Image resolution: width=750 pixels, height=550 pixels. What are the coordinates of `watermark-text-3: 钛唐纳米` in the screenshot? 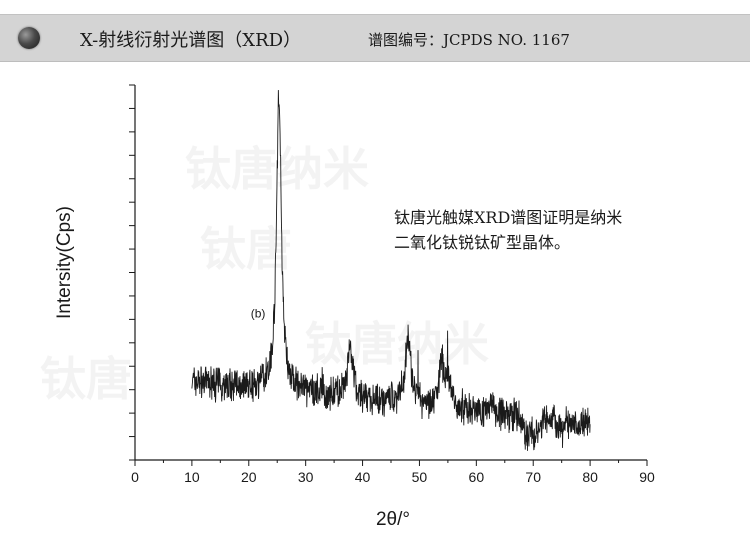 It's located at (397, 344).